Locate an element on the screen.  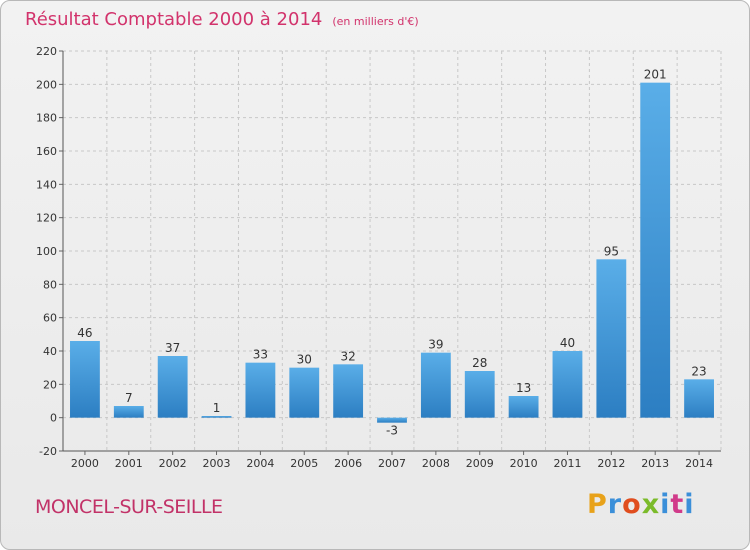
y-tick-label: 200 is located at coordinates (46, 84).